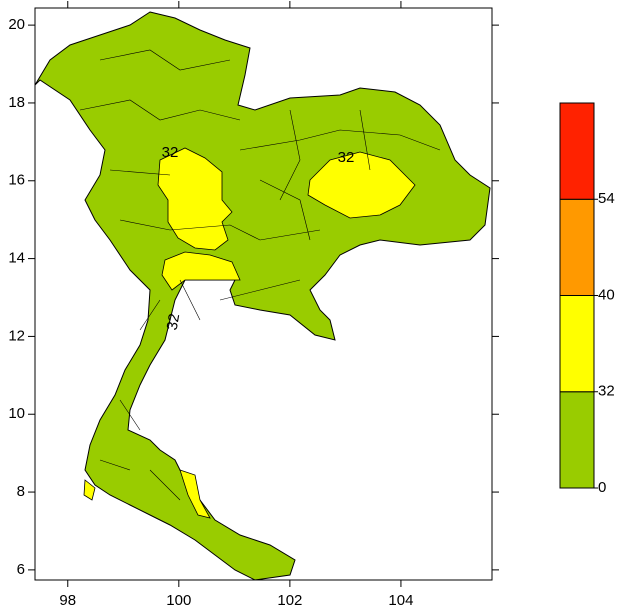 Image resolution: width=620 pixels, height=615 pixels. Describe the element at coordinates (67, 600) in the screenshot. I see `x-tick-label: 98` at that location.